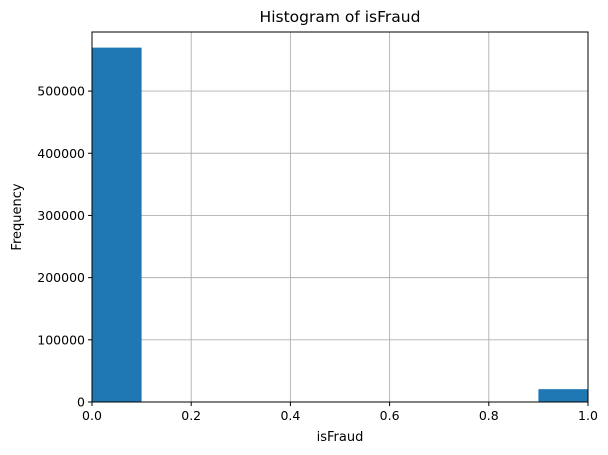  What do you see at coordinates (61, 277) in the screenshot?
I see `y-tick-label: 200000` at bounding box center [61, 277].